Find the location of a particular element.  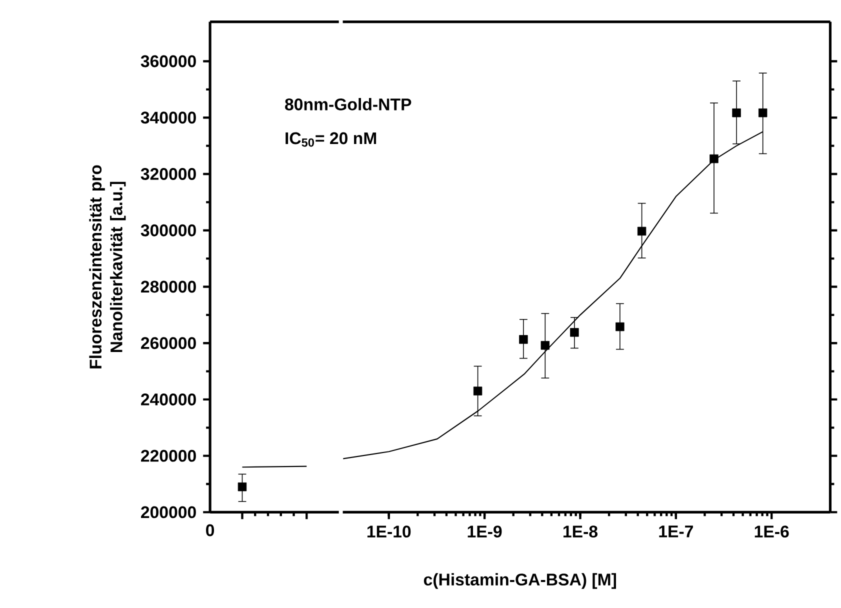

text: 0 is located at coordinates (210, 530).